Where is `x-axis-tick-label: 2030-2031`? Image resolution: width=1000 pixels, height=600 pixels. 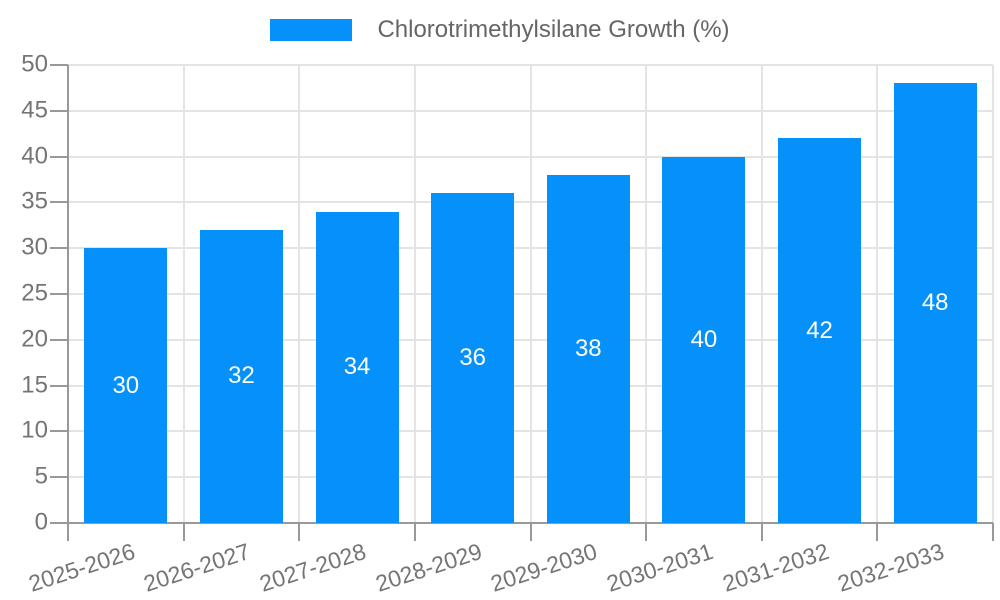
x-axis-tick-label: 2030-2031 is located at coordinates (659, 567).